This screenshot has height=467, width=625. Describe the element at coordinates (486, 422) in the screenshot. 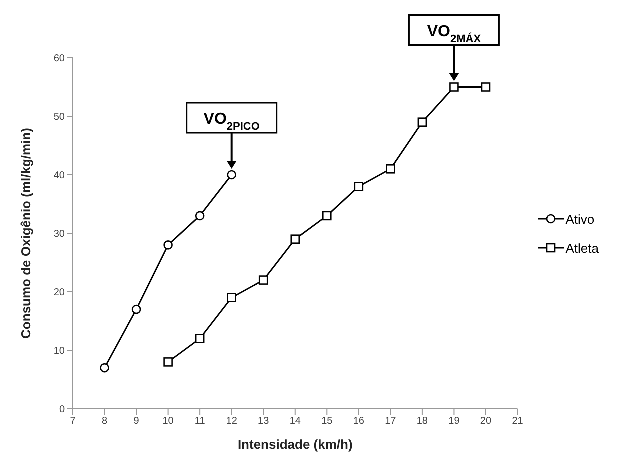

I see `x-tick-label: 20` at that location.